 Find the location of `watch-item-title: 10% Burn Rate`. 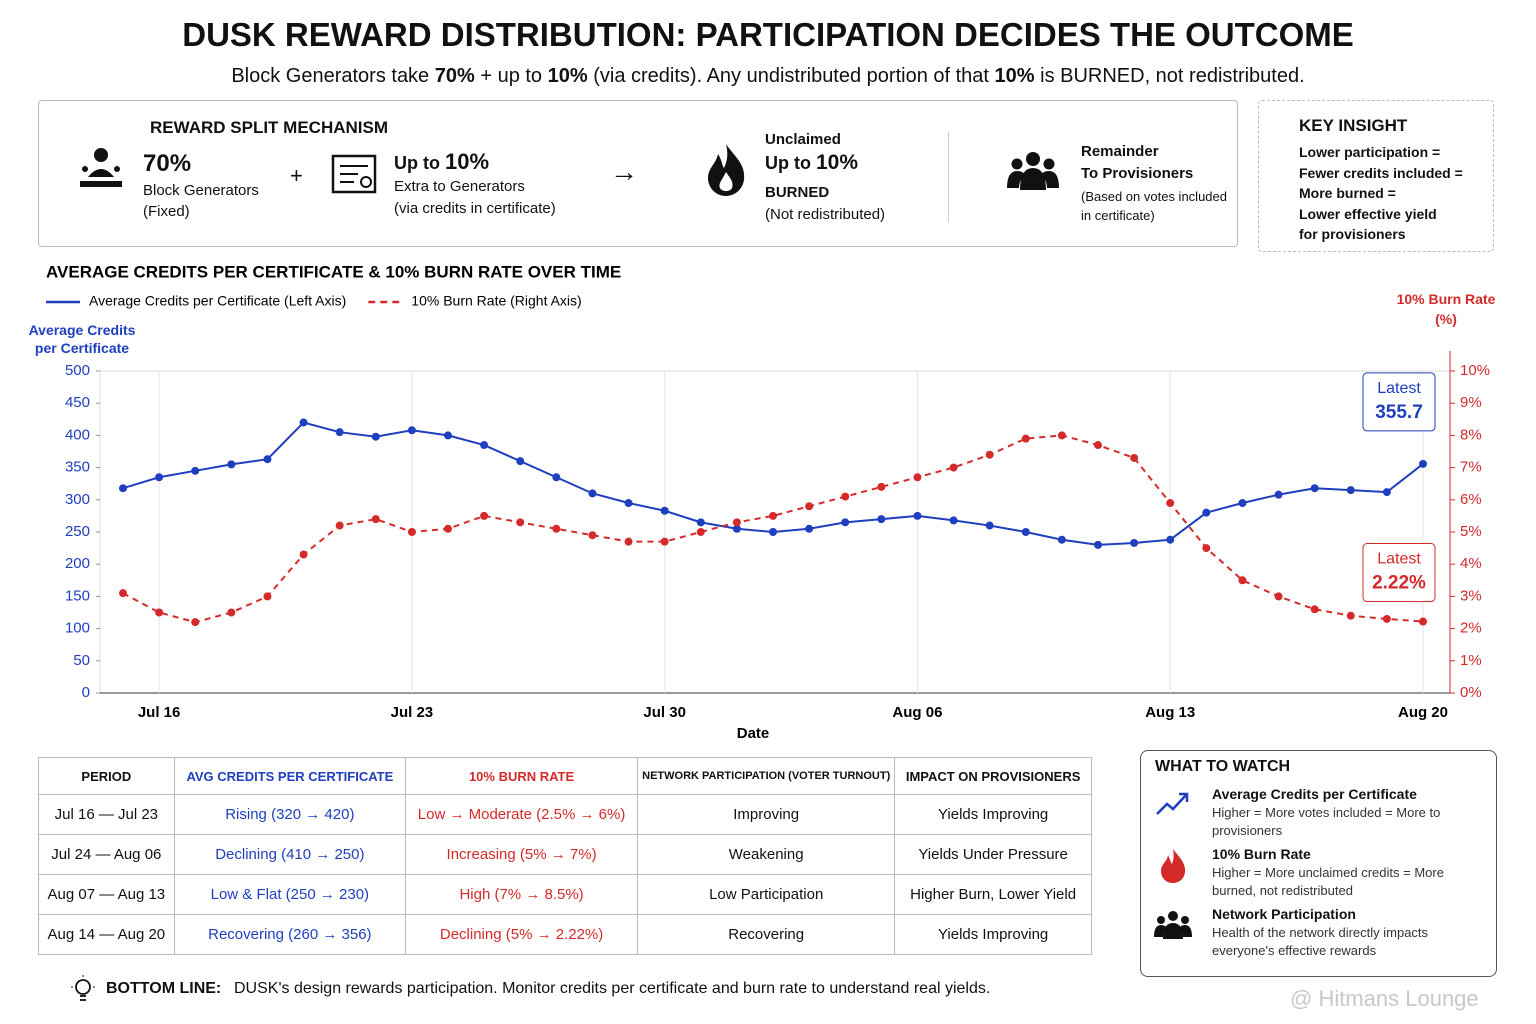

watch-item-title: 10% Burn Rate is located at coordinates (1261, 854).